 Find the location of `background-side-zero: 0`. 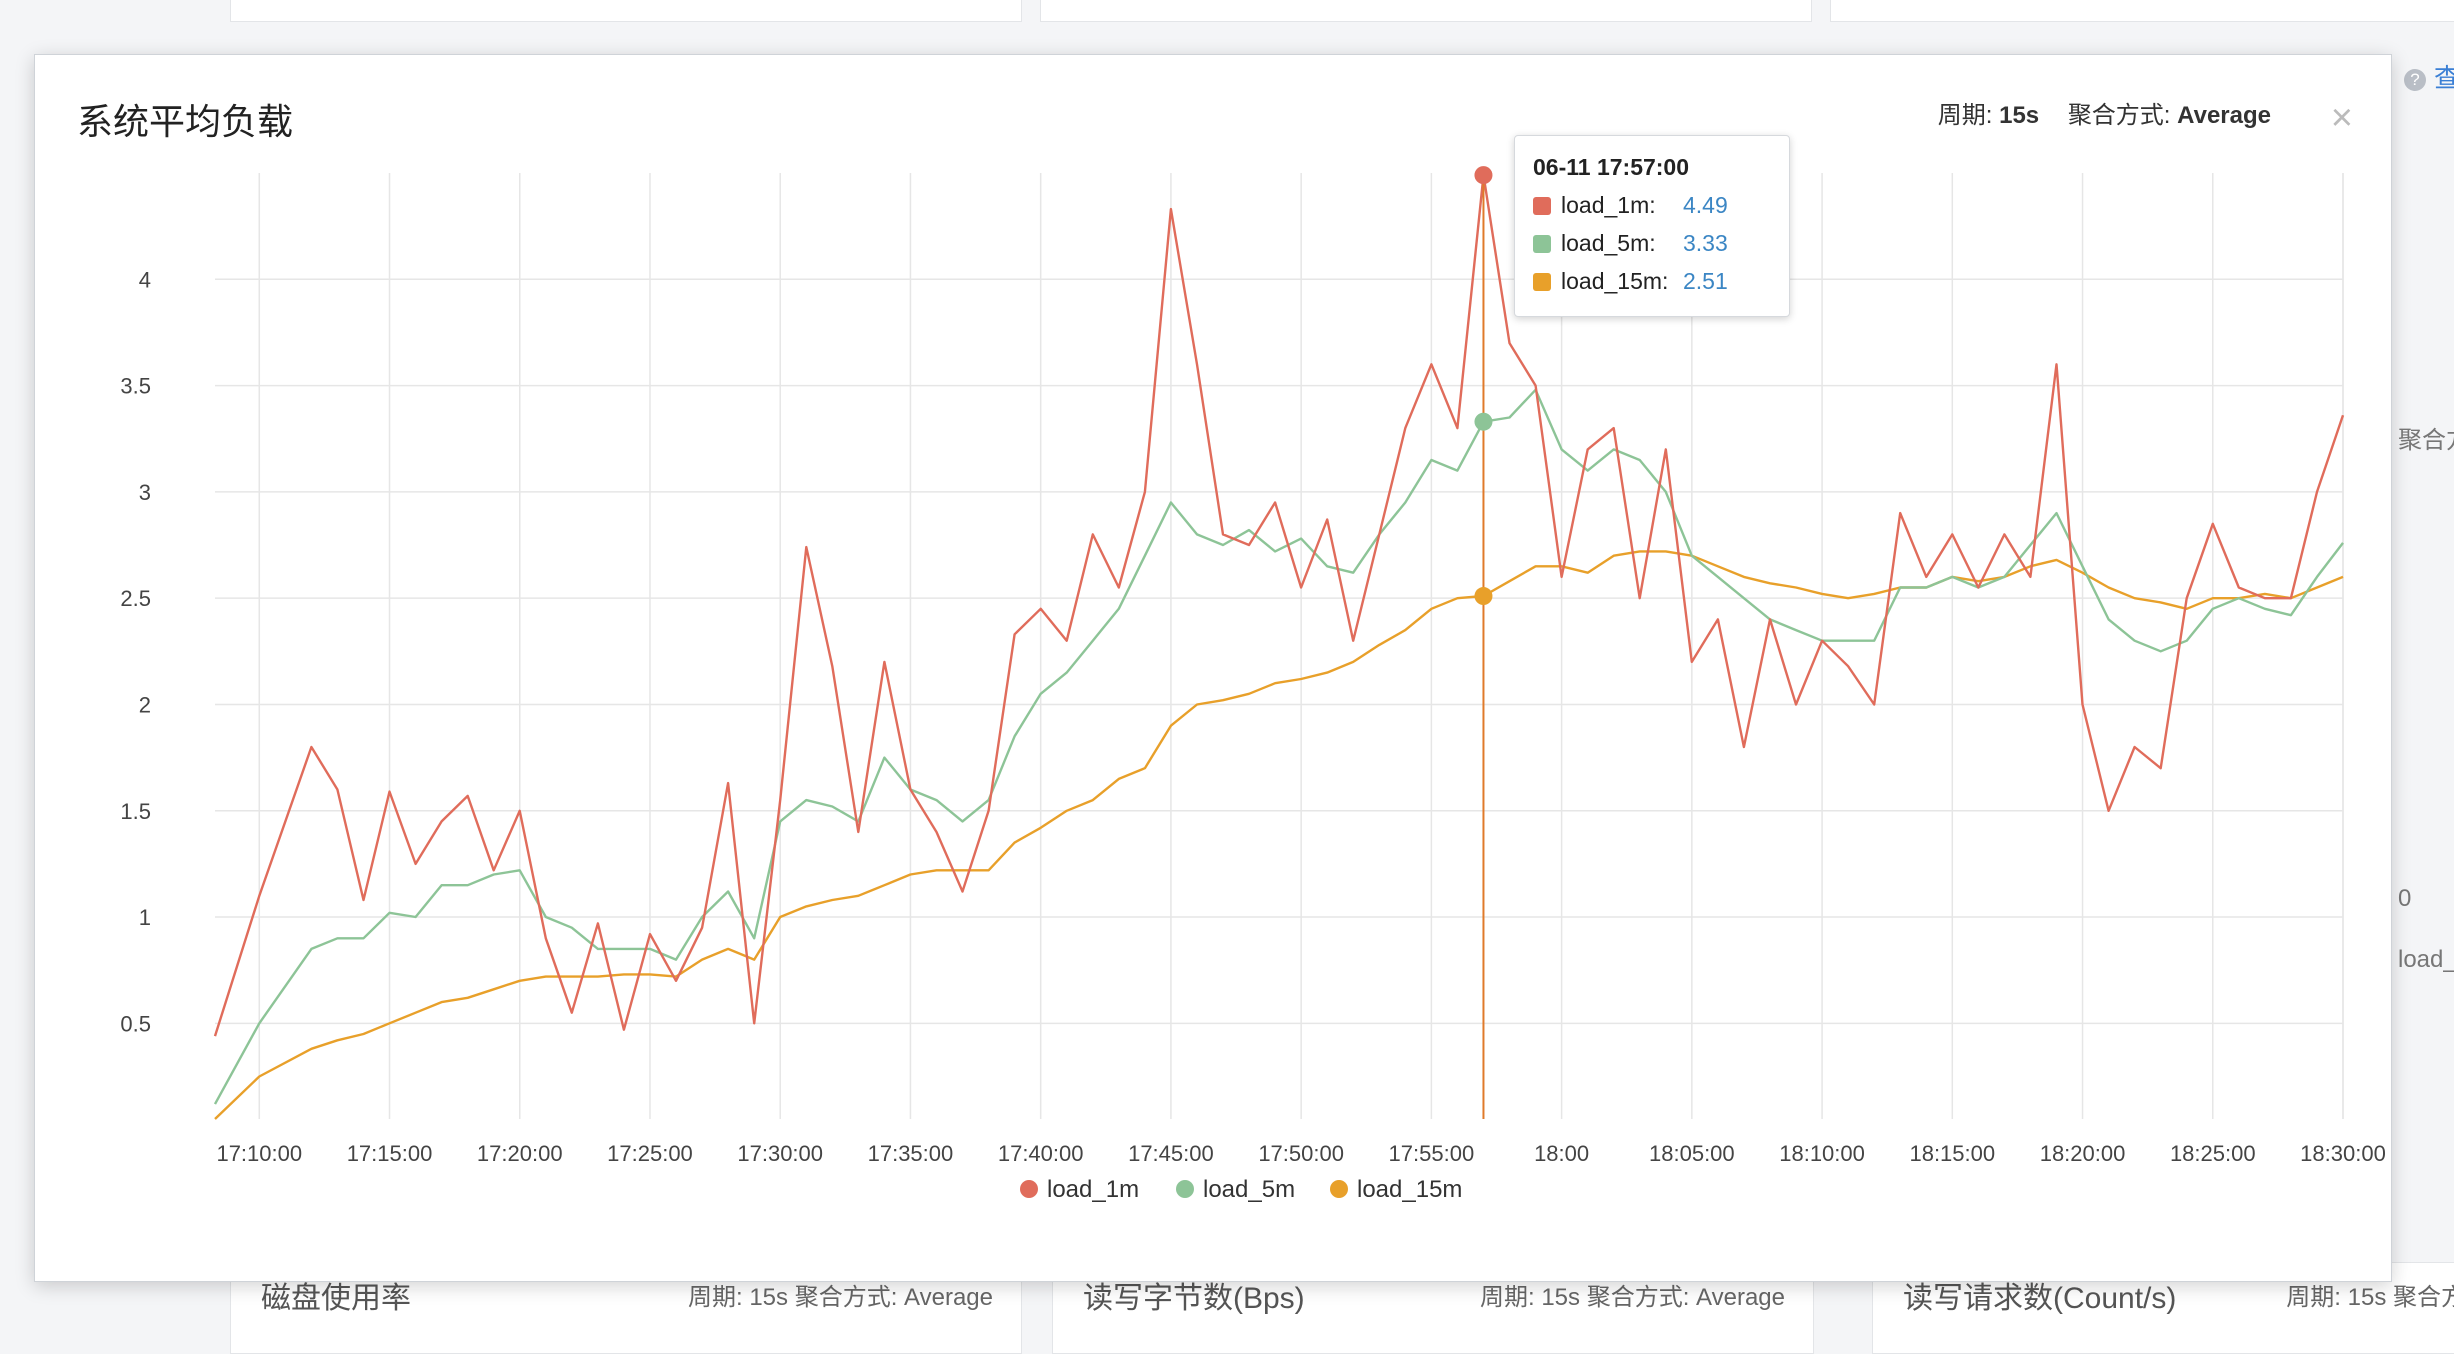

background-side-zero: 0 is located at coordinates (2405, 898).